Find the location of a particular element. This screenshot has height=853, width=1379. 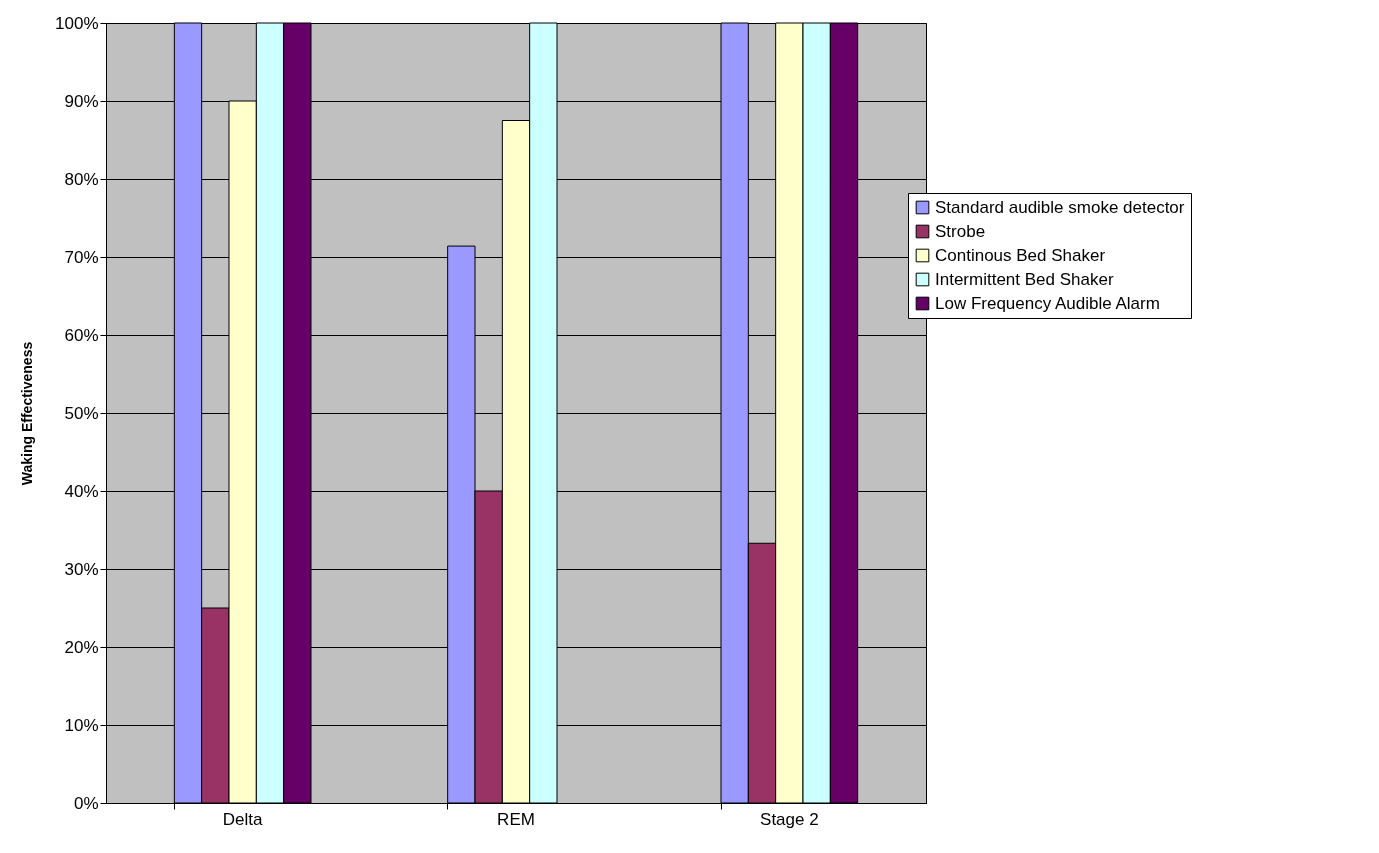

x-tick-label: Stage 2 is located at coordinates (789, 819).